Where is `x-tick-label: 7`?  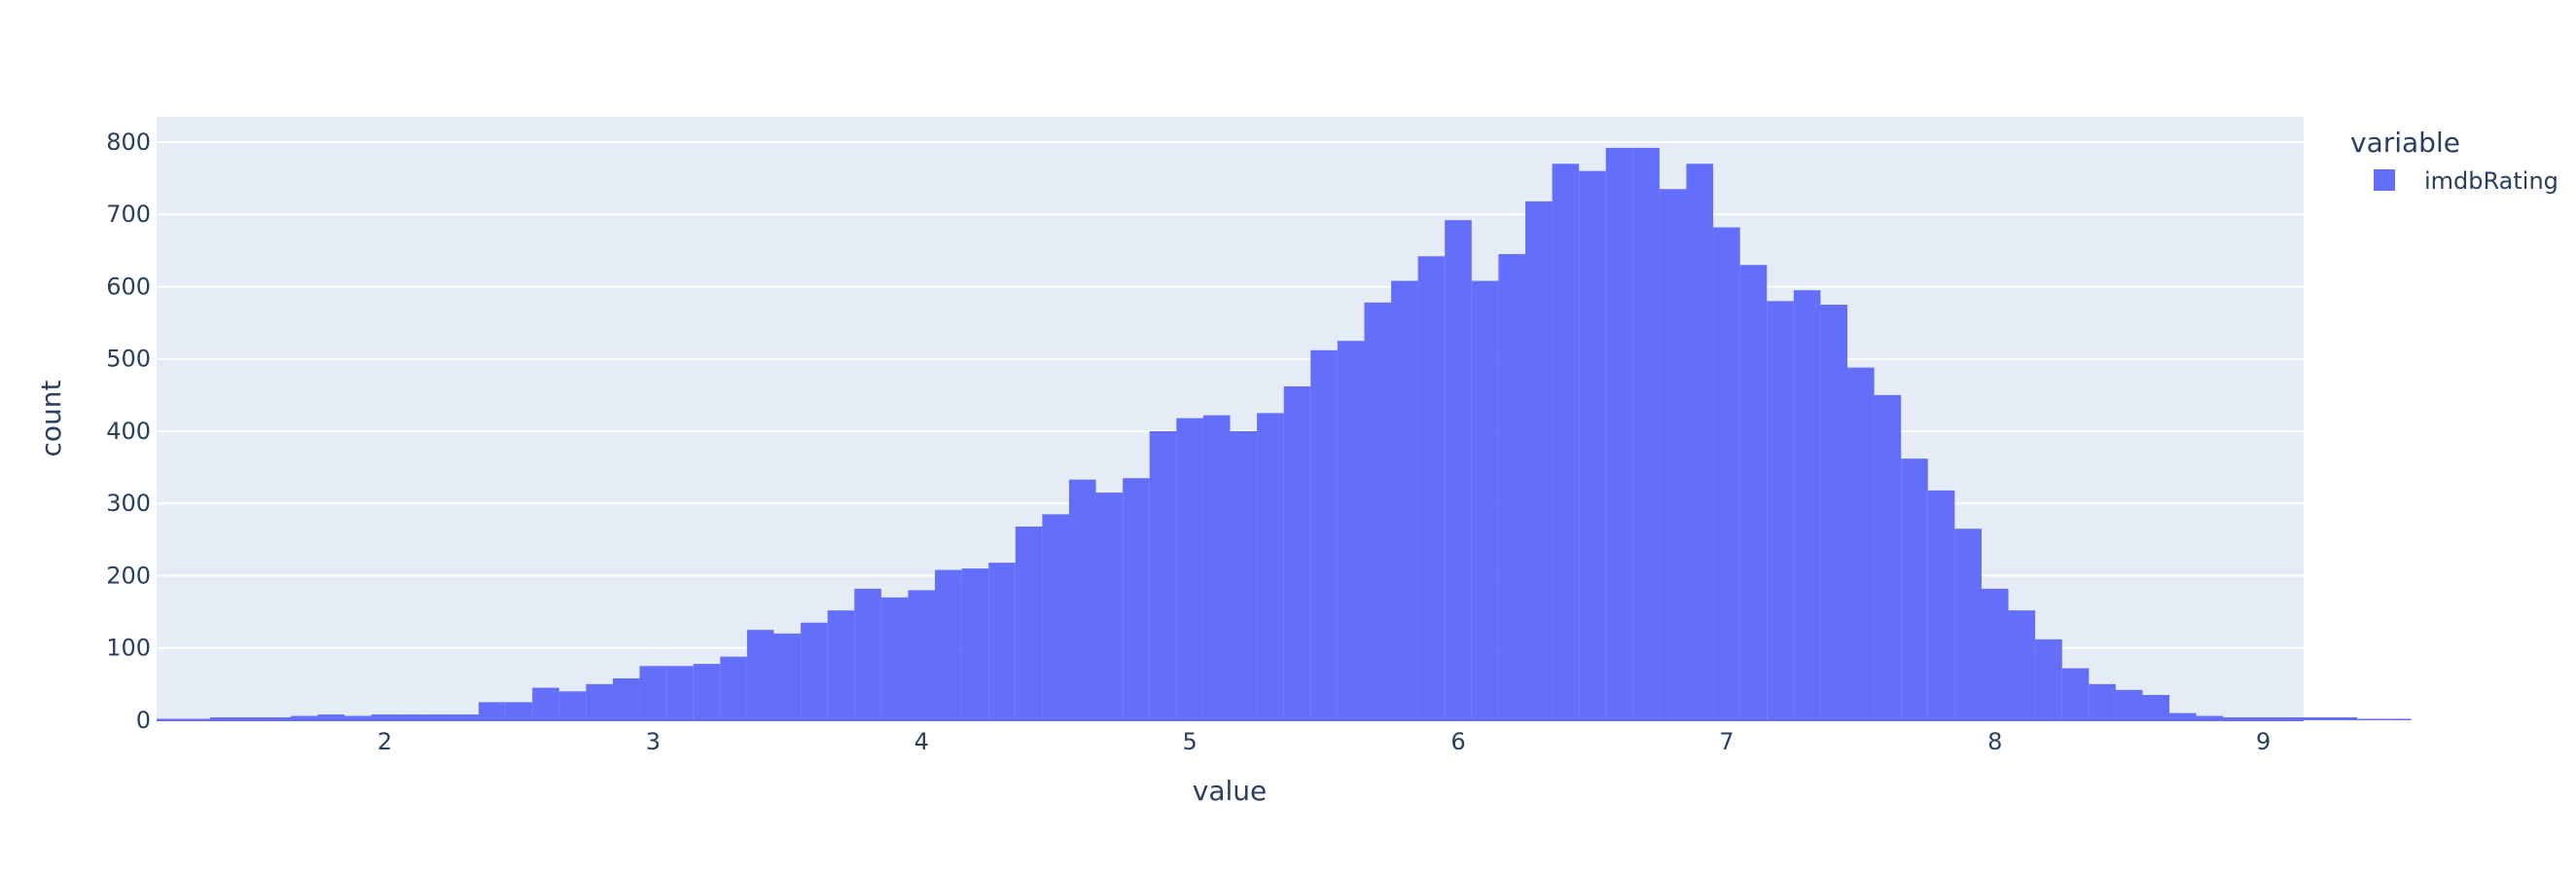
x-tick-label: 7 is located at coordinates (1726, 742).